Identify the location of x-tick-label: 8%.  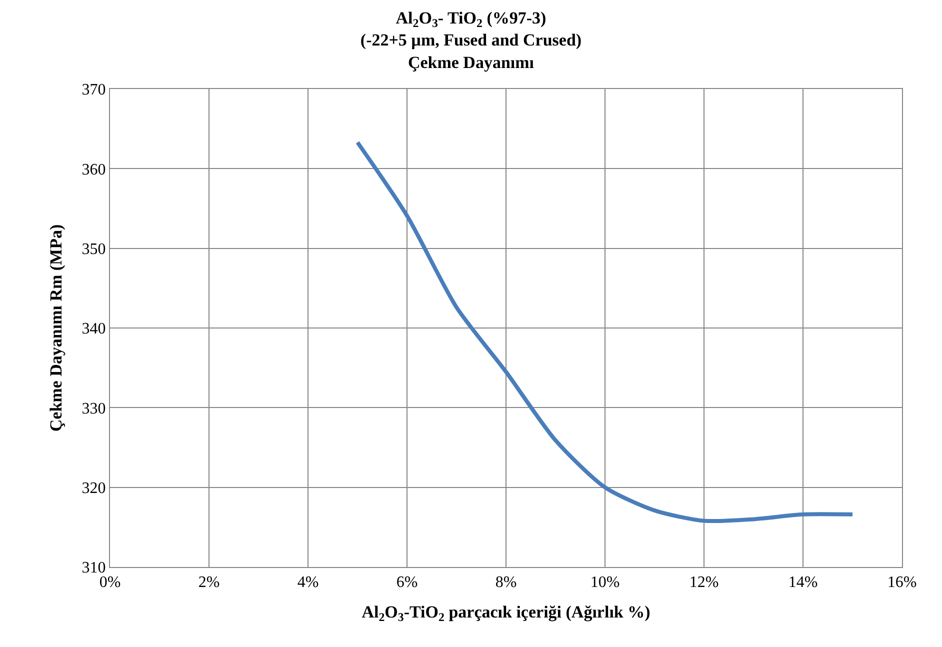
(506, 583).